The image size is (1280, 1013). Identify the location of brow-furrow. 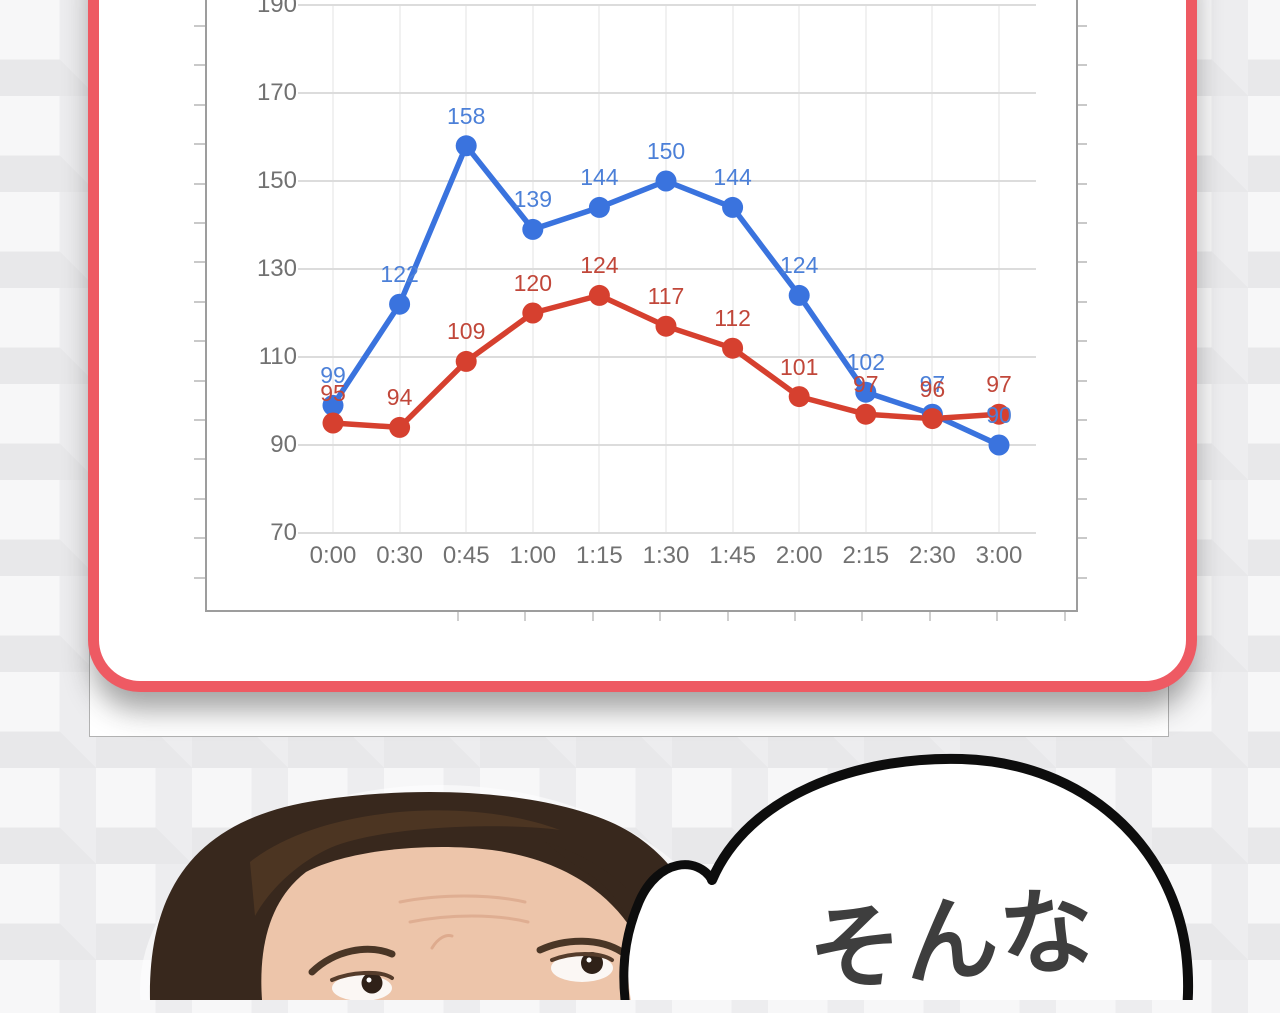
(442, 942).